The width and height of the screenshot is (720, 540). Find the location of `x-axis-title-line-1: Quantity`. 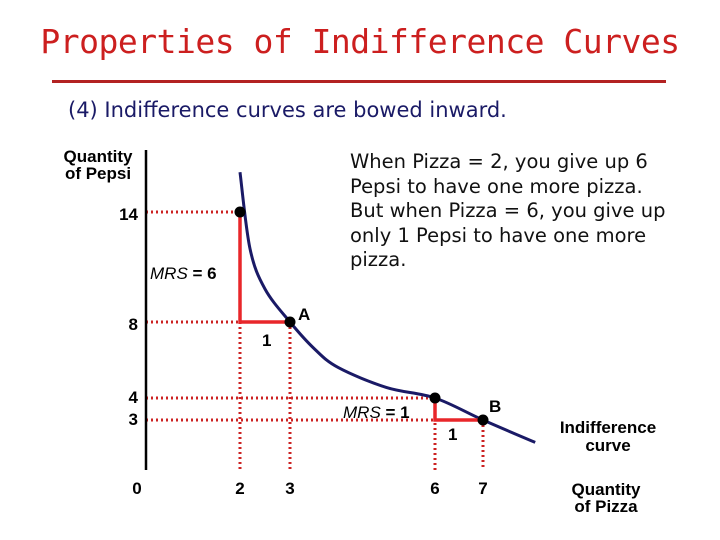

x-axis-title-line-1: Quantity is located at coordinates (606, 489).